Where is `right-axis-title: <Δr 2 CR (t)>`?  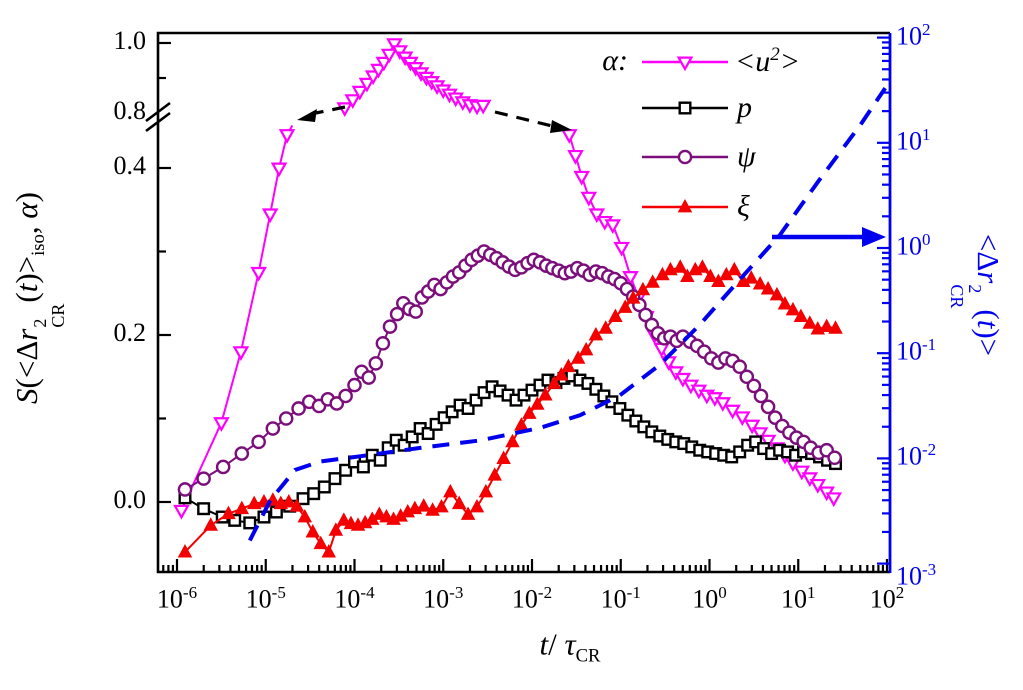
right-axis-title: <Δr 2 CR (t)> is located at coordinates (976, 295).